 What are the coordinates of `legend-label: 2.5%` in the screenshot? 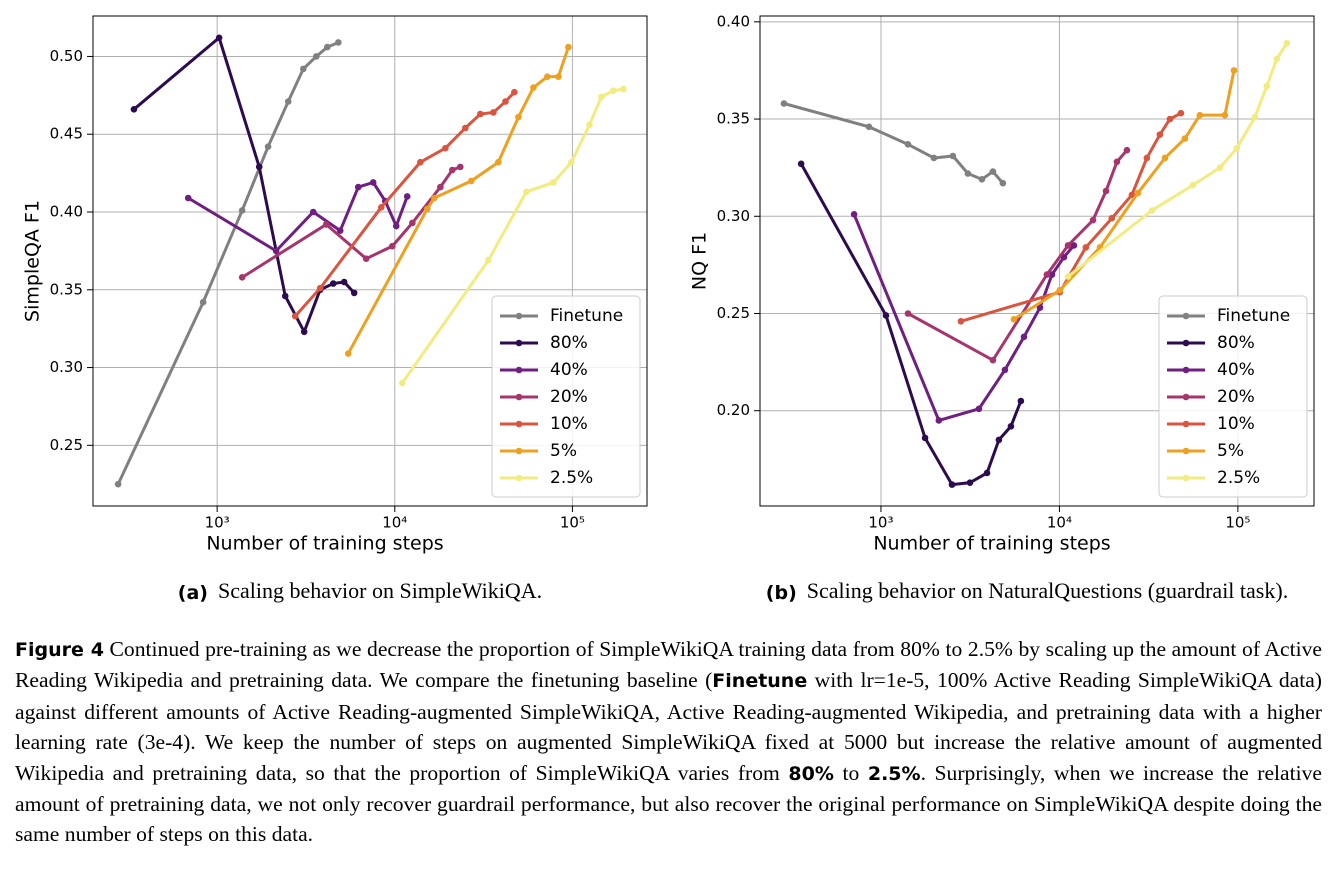 It's located at (571, 478).